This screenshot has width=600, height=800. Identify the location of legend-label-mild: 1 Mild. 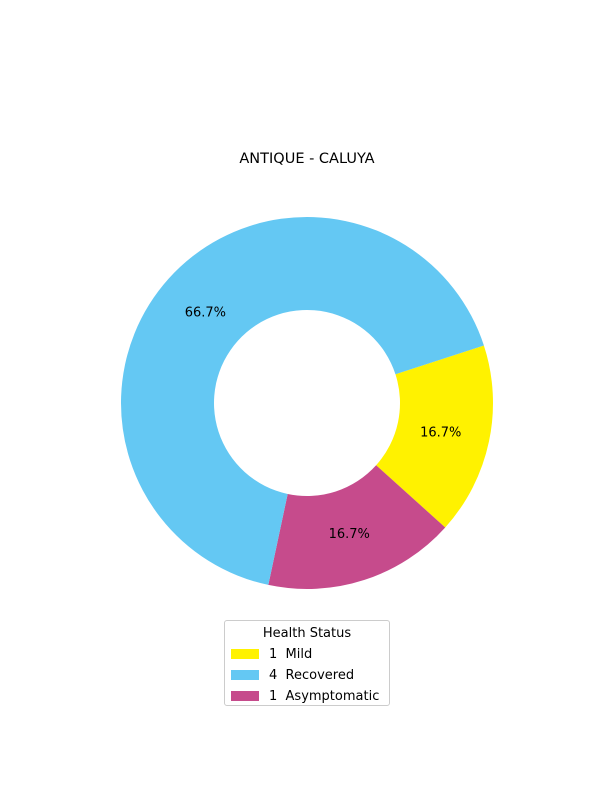
(291, 654).